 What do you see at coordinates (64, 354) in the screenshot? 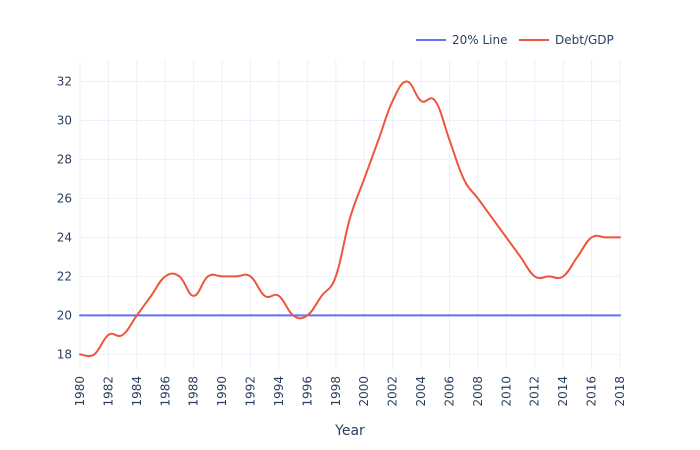
I see `y-tick-label: 18` at bounding box center [64, 354].